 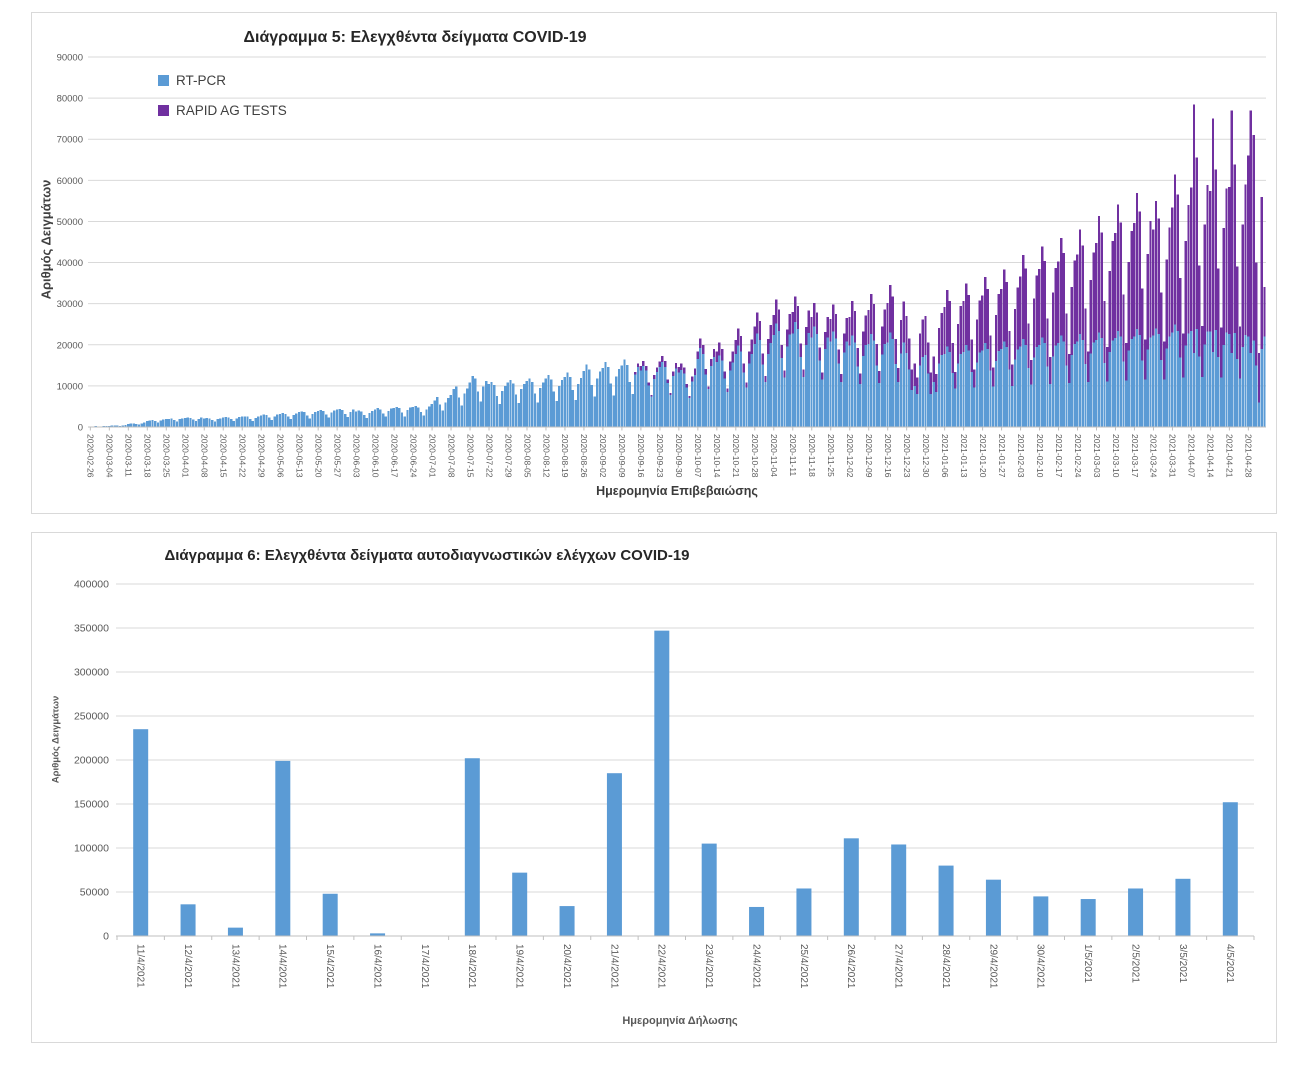 What do you see at coordinates (527, 456) in the screenshot?
I see `svg-text: 2020-08-05` at bounding box center [527, 456].